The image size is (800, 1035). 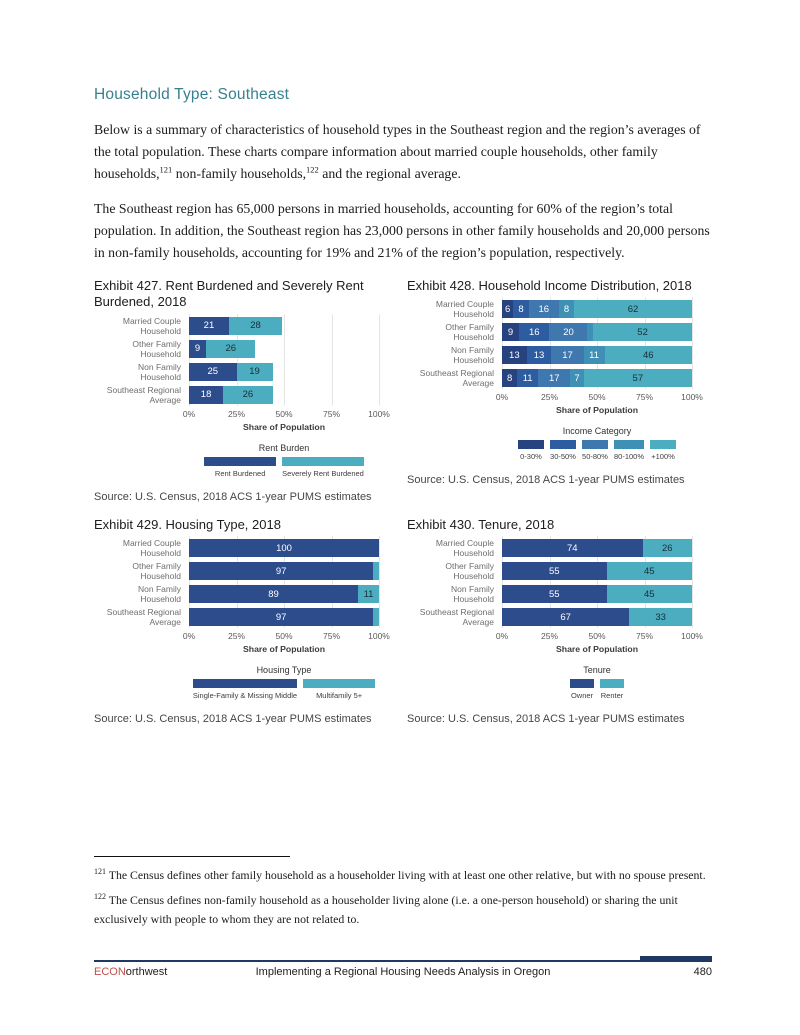 I want to click on bar-track: 55 45, so click(x=597, y=571).